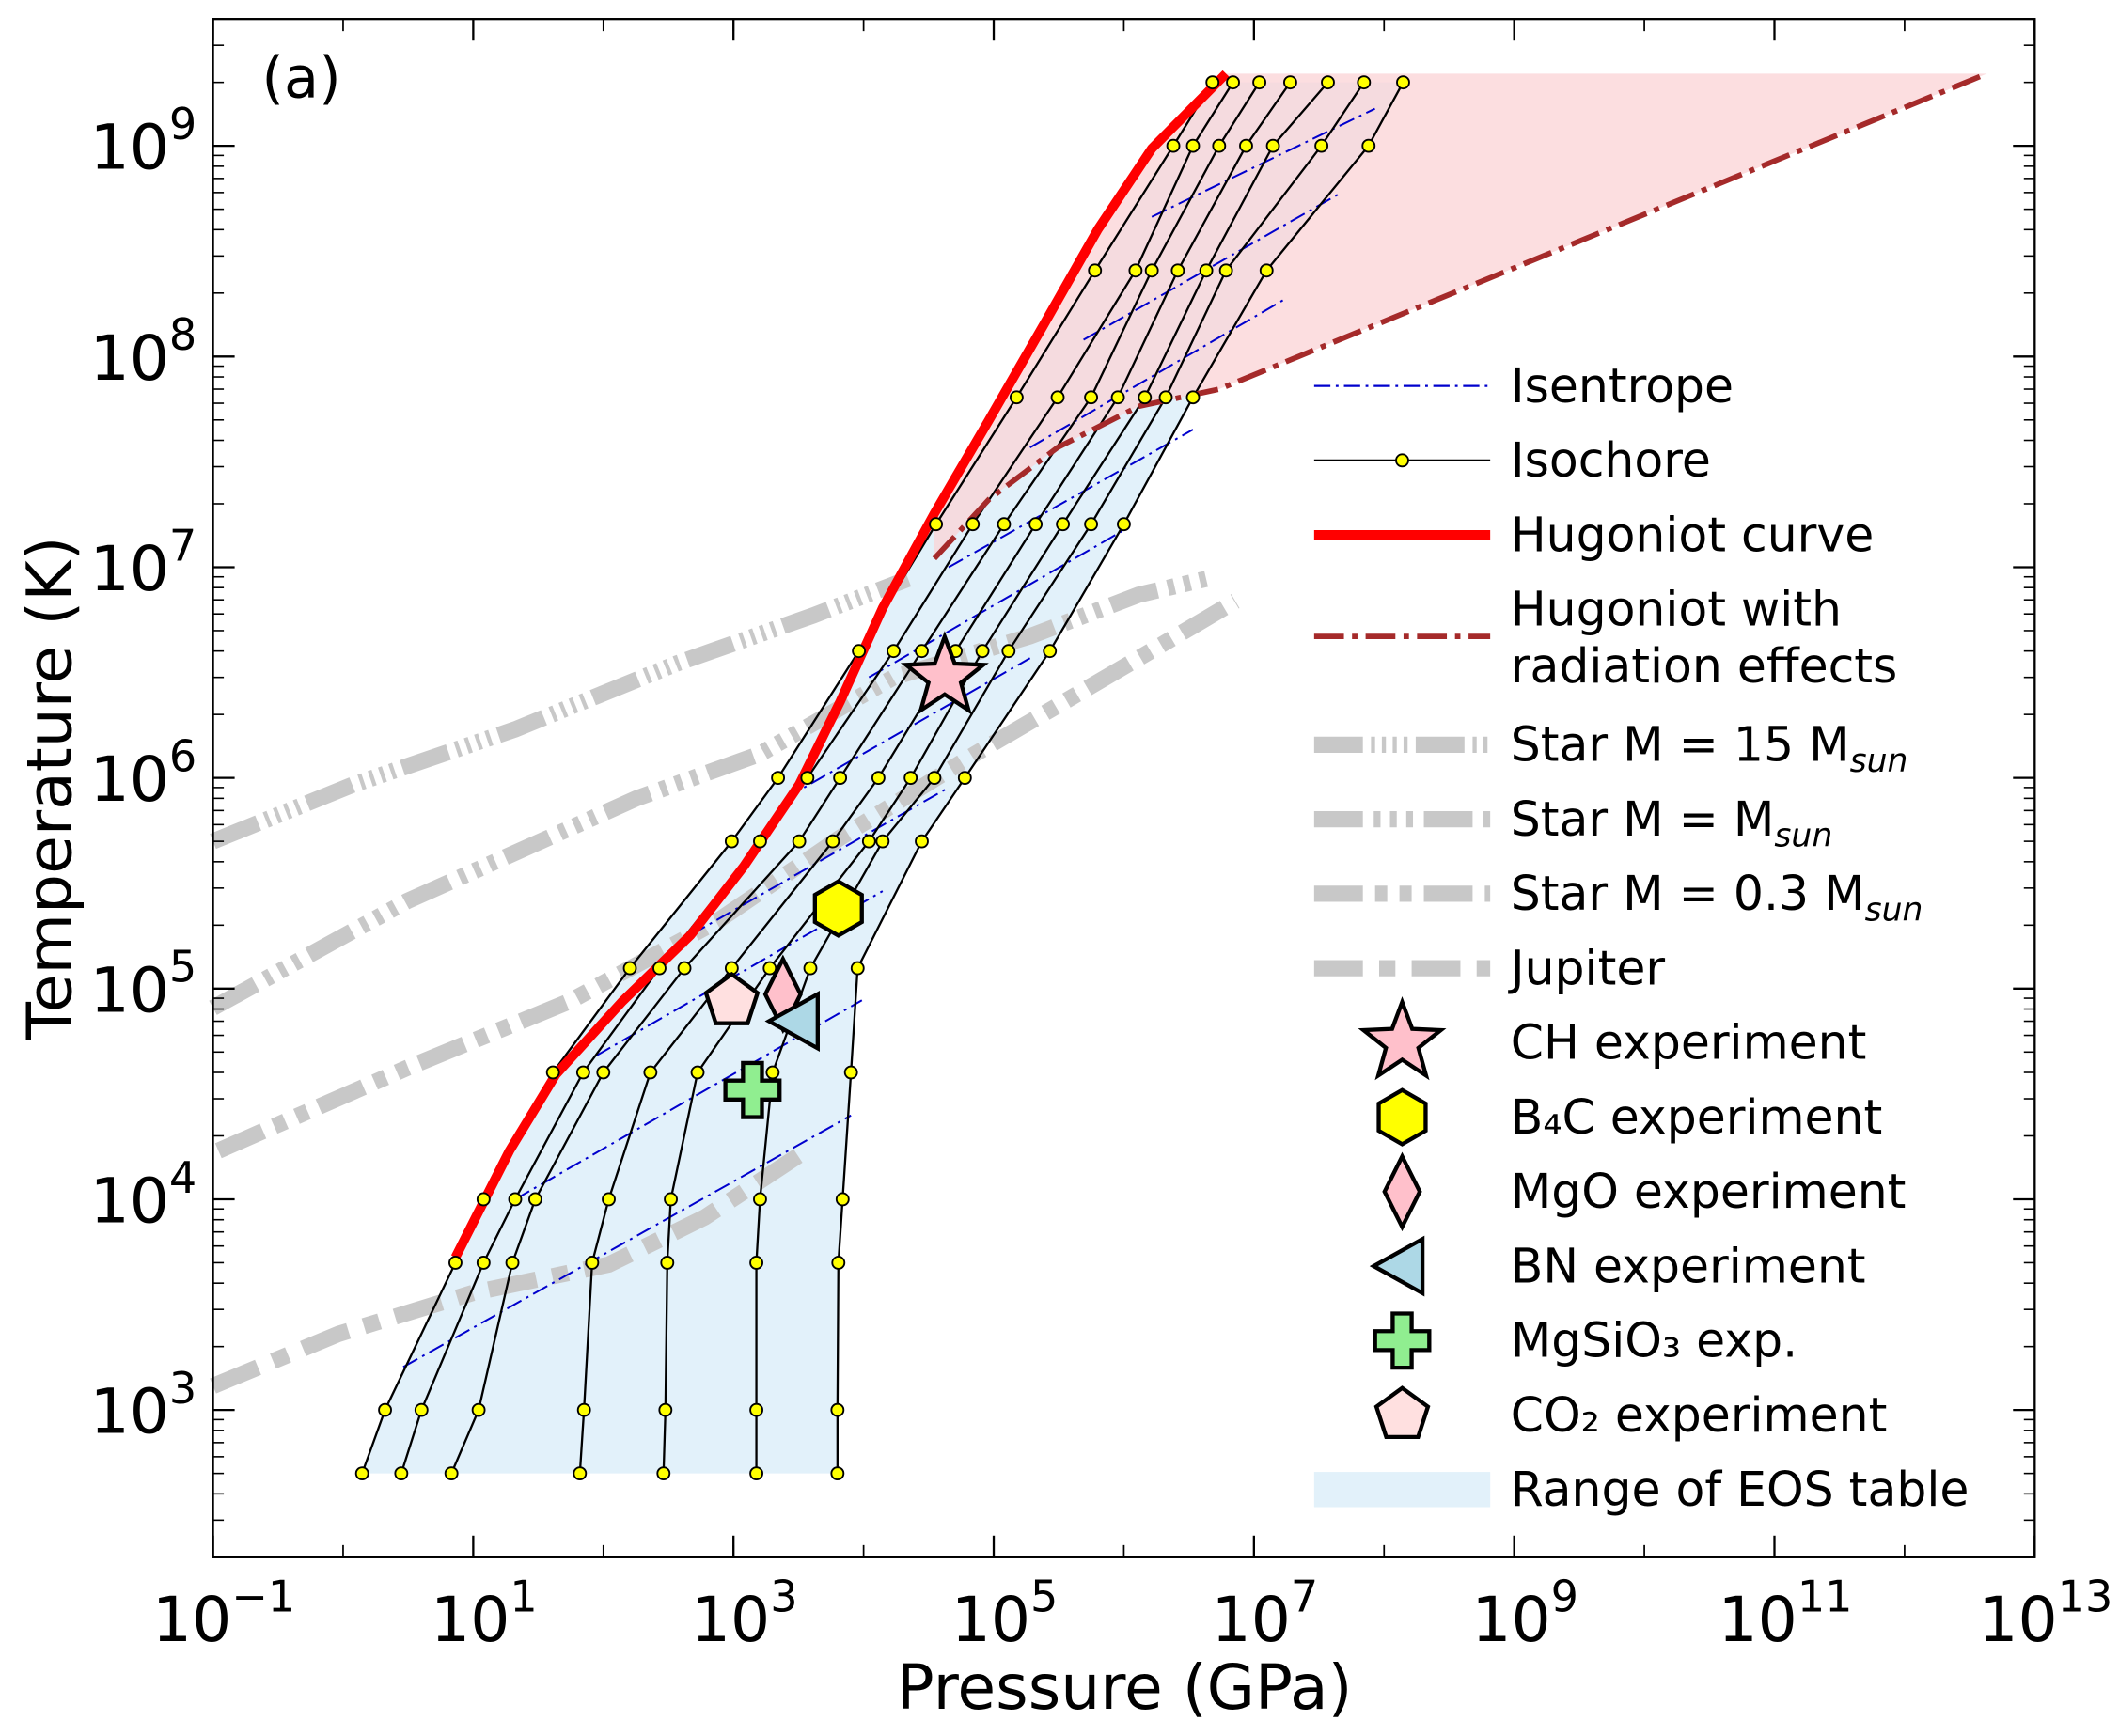  I want to click on legend-label: Star M = 15 Msun, so click(1709, 749).